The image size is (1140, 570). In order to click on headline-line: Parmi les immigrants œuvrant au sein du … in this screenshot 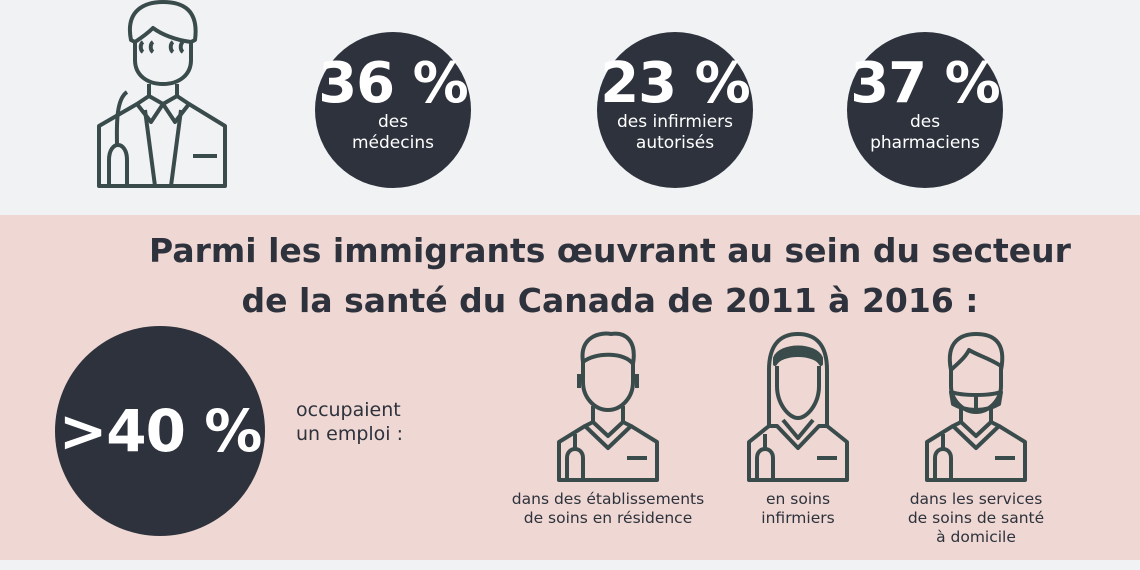, I will do `click(610, 250)`.